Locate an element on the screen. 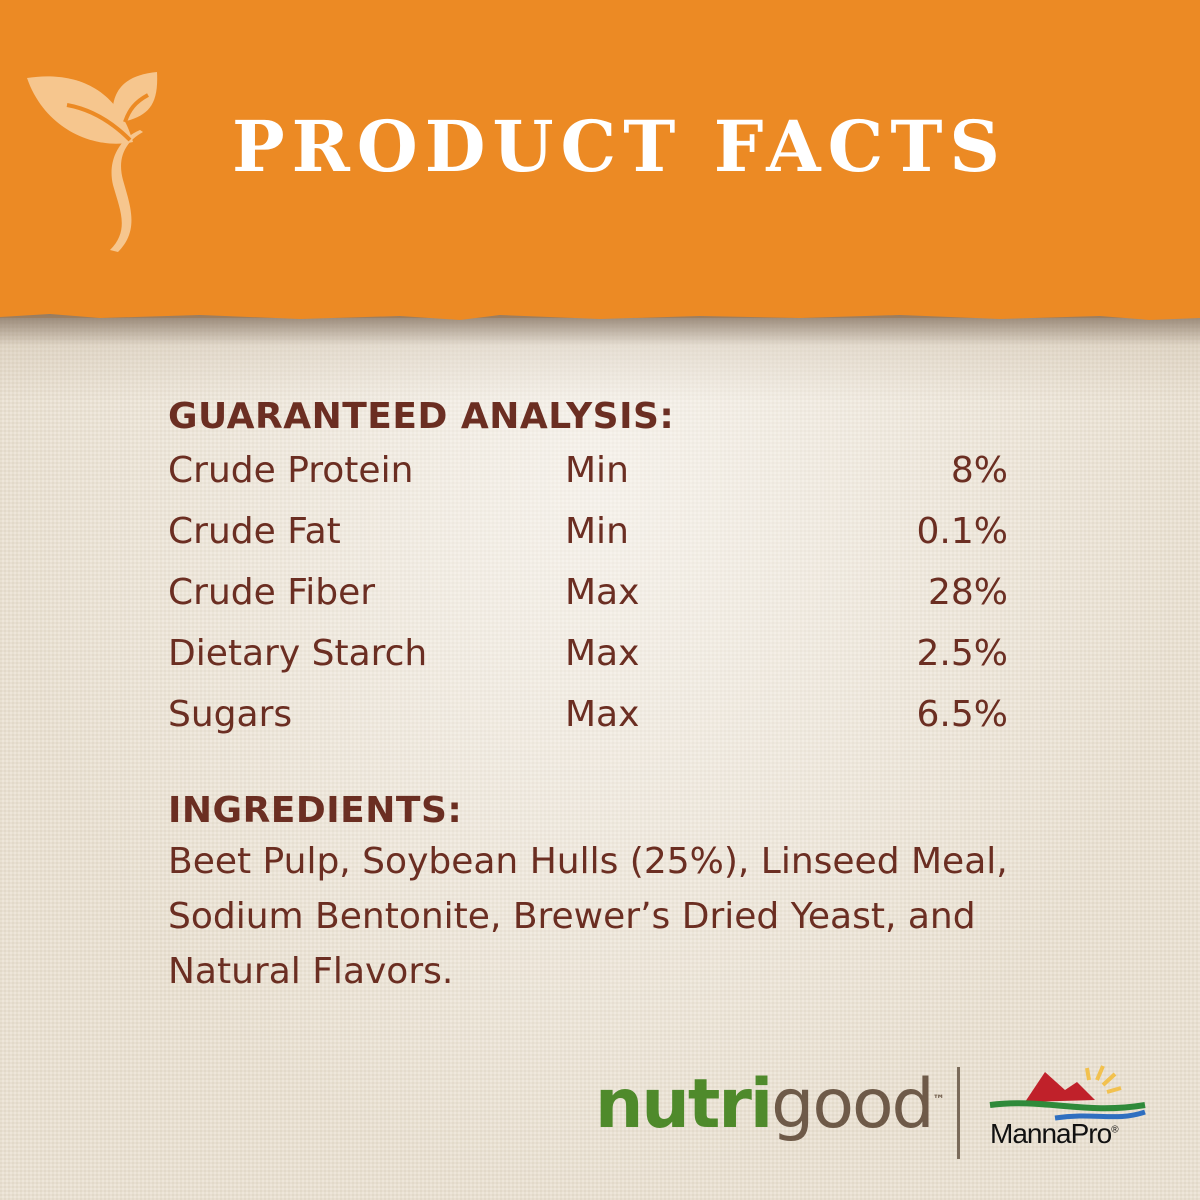  analysis-row: Crude Fiber Max 28% is located at coordinates (588, 592).